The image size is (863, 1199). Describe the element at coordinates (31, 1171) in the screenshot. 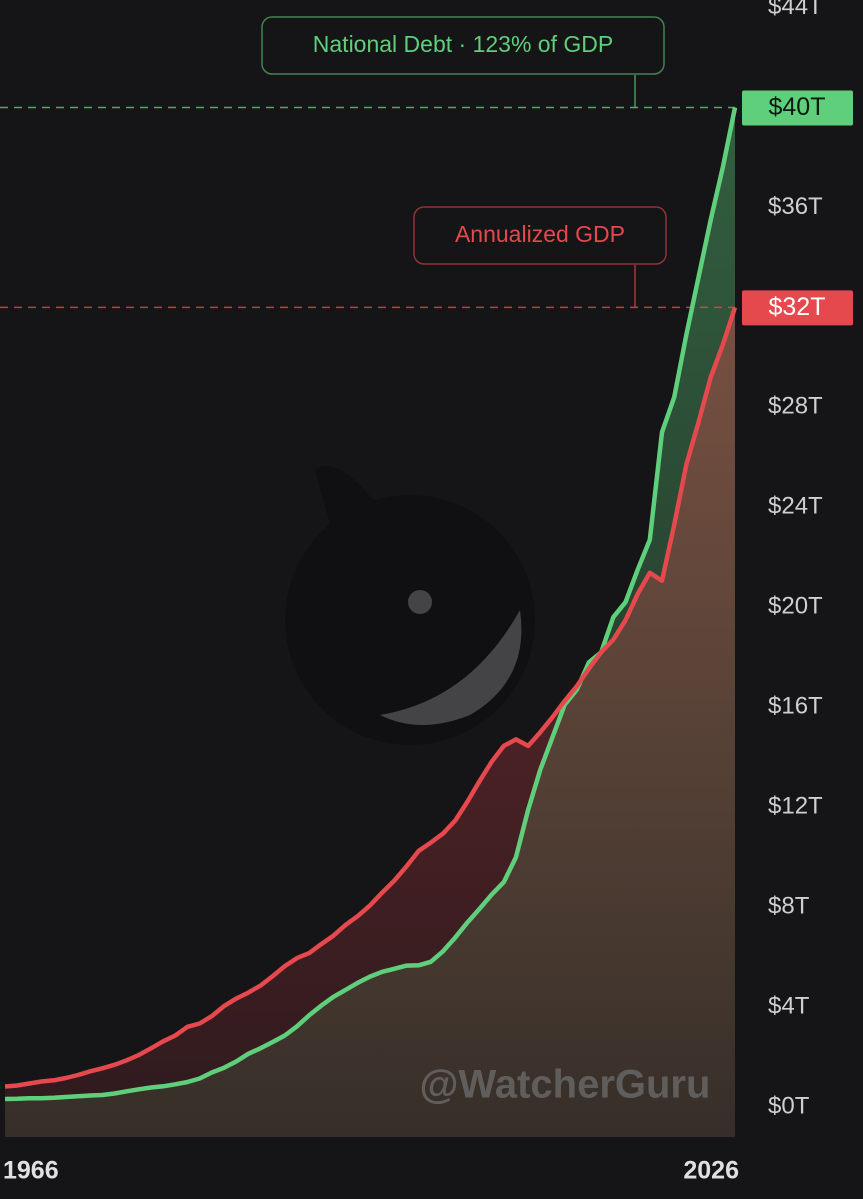

I see `x-tick-label: 1966` at that location.